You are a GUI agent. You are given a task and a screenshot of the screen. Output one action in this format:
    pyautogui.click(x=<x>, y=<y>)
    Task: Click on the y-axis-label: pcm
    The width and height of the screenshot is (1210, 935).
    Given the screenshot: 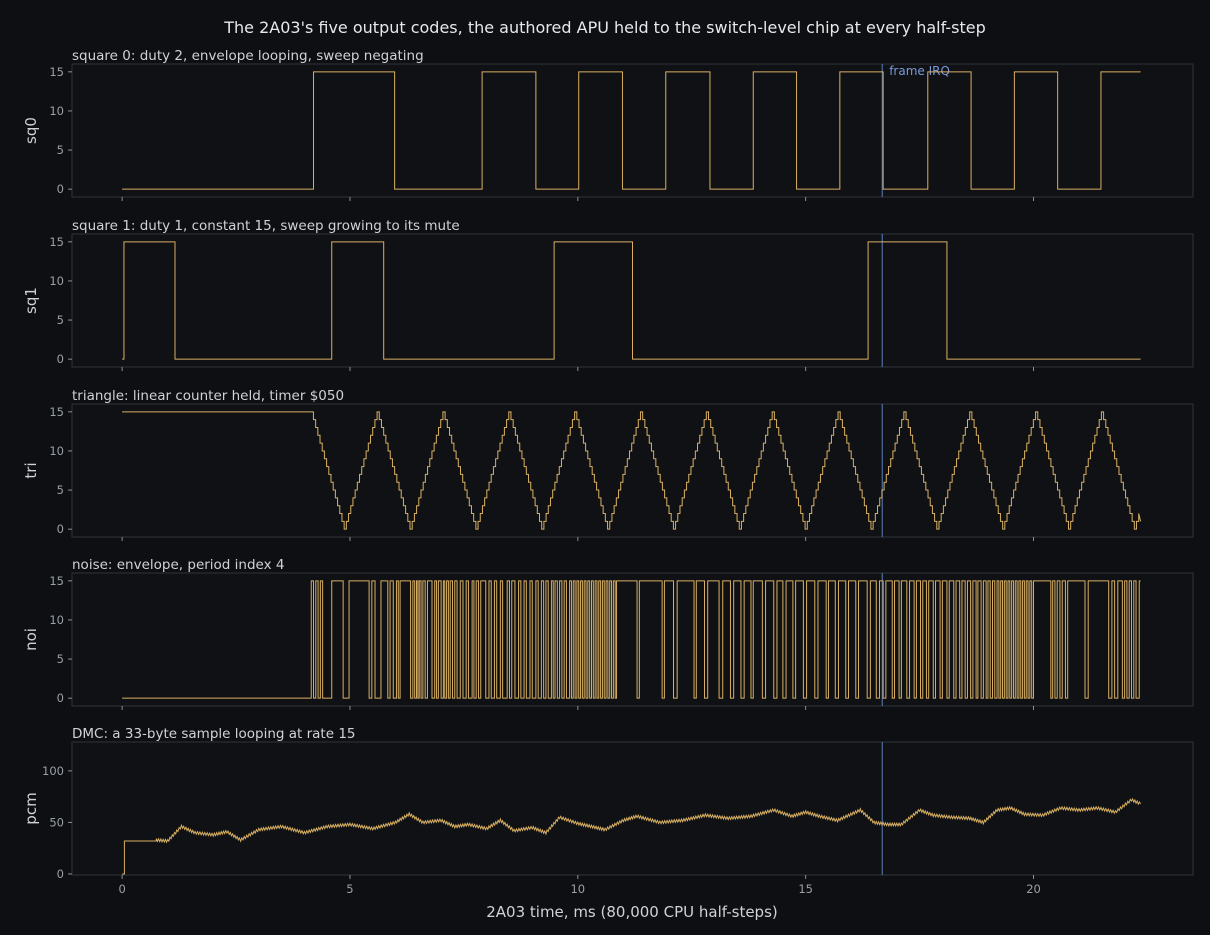 What is the action you would take?
    pyautogui.click(x=31, y=808)
    